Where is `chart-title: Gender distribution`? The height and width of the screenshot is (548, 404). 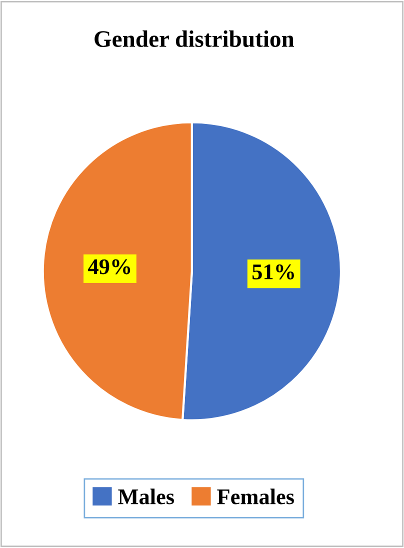
chart-title: Gender distribution is located at coordinates (194, 39).